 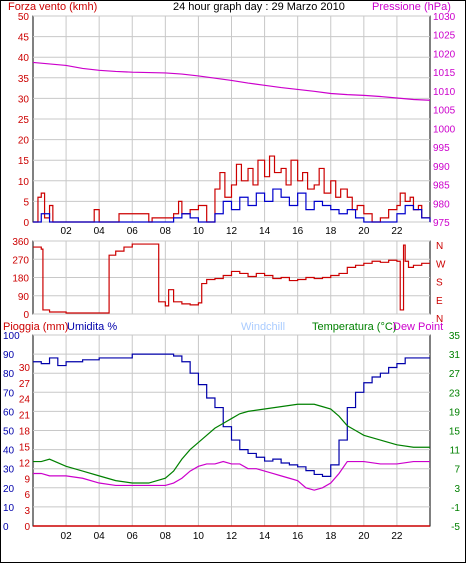 I want to click on pressure-tick-label: 1000, so click(x=444, y=129).